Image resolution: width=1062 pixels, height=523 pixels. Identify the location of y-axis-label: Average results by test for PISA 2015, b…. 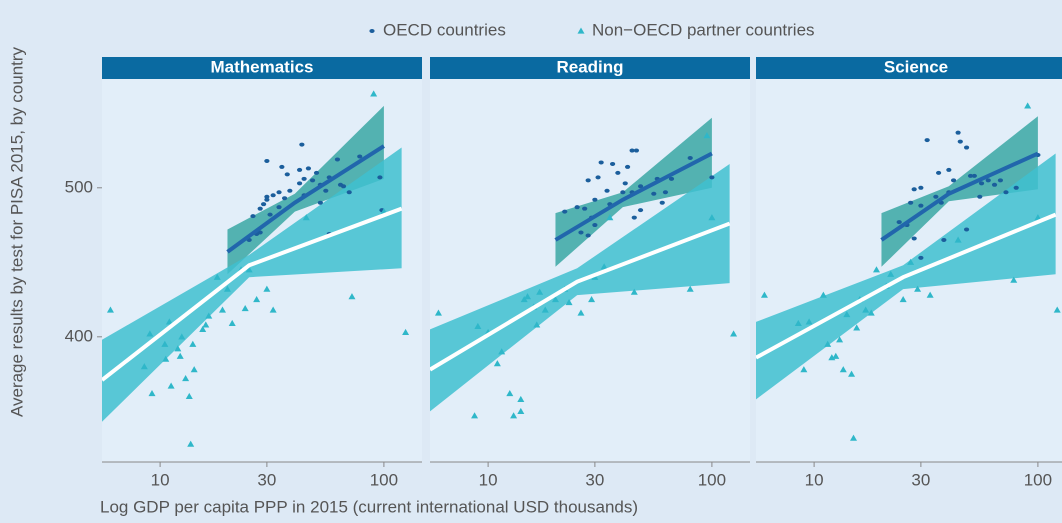
(16, 231).